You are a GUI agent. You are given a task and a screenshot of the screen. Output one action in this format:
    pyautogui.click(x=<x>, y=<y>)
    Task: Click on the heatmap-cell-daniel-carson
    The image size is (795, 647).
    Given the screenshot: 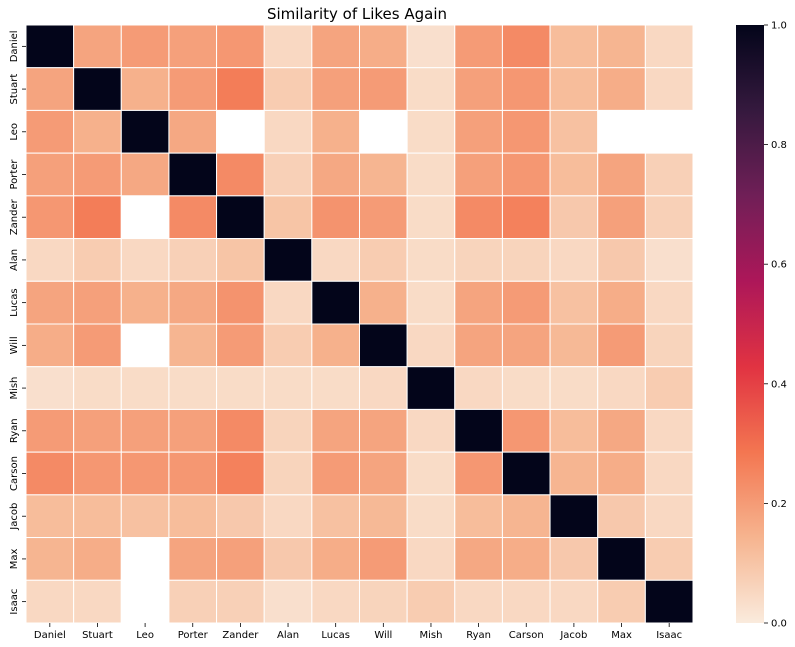 What is the action you would take?
    pyautogui.click(x=526, y=46)
    